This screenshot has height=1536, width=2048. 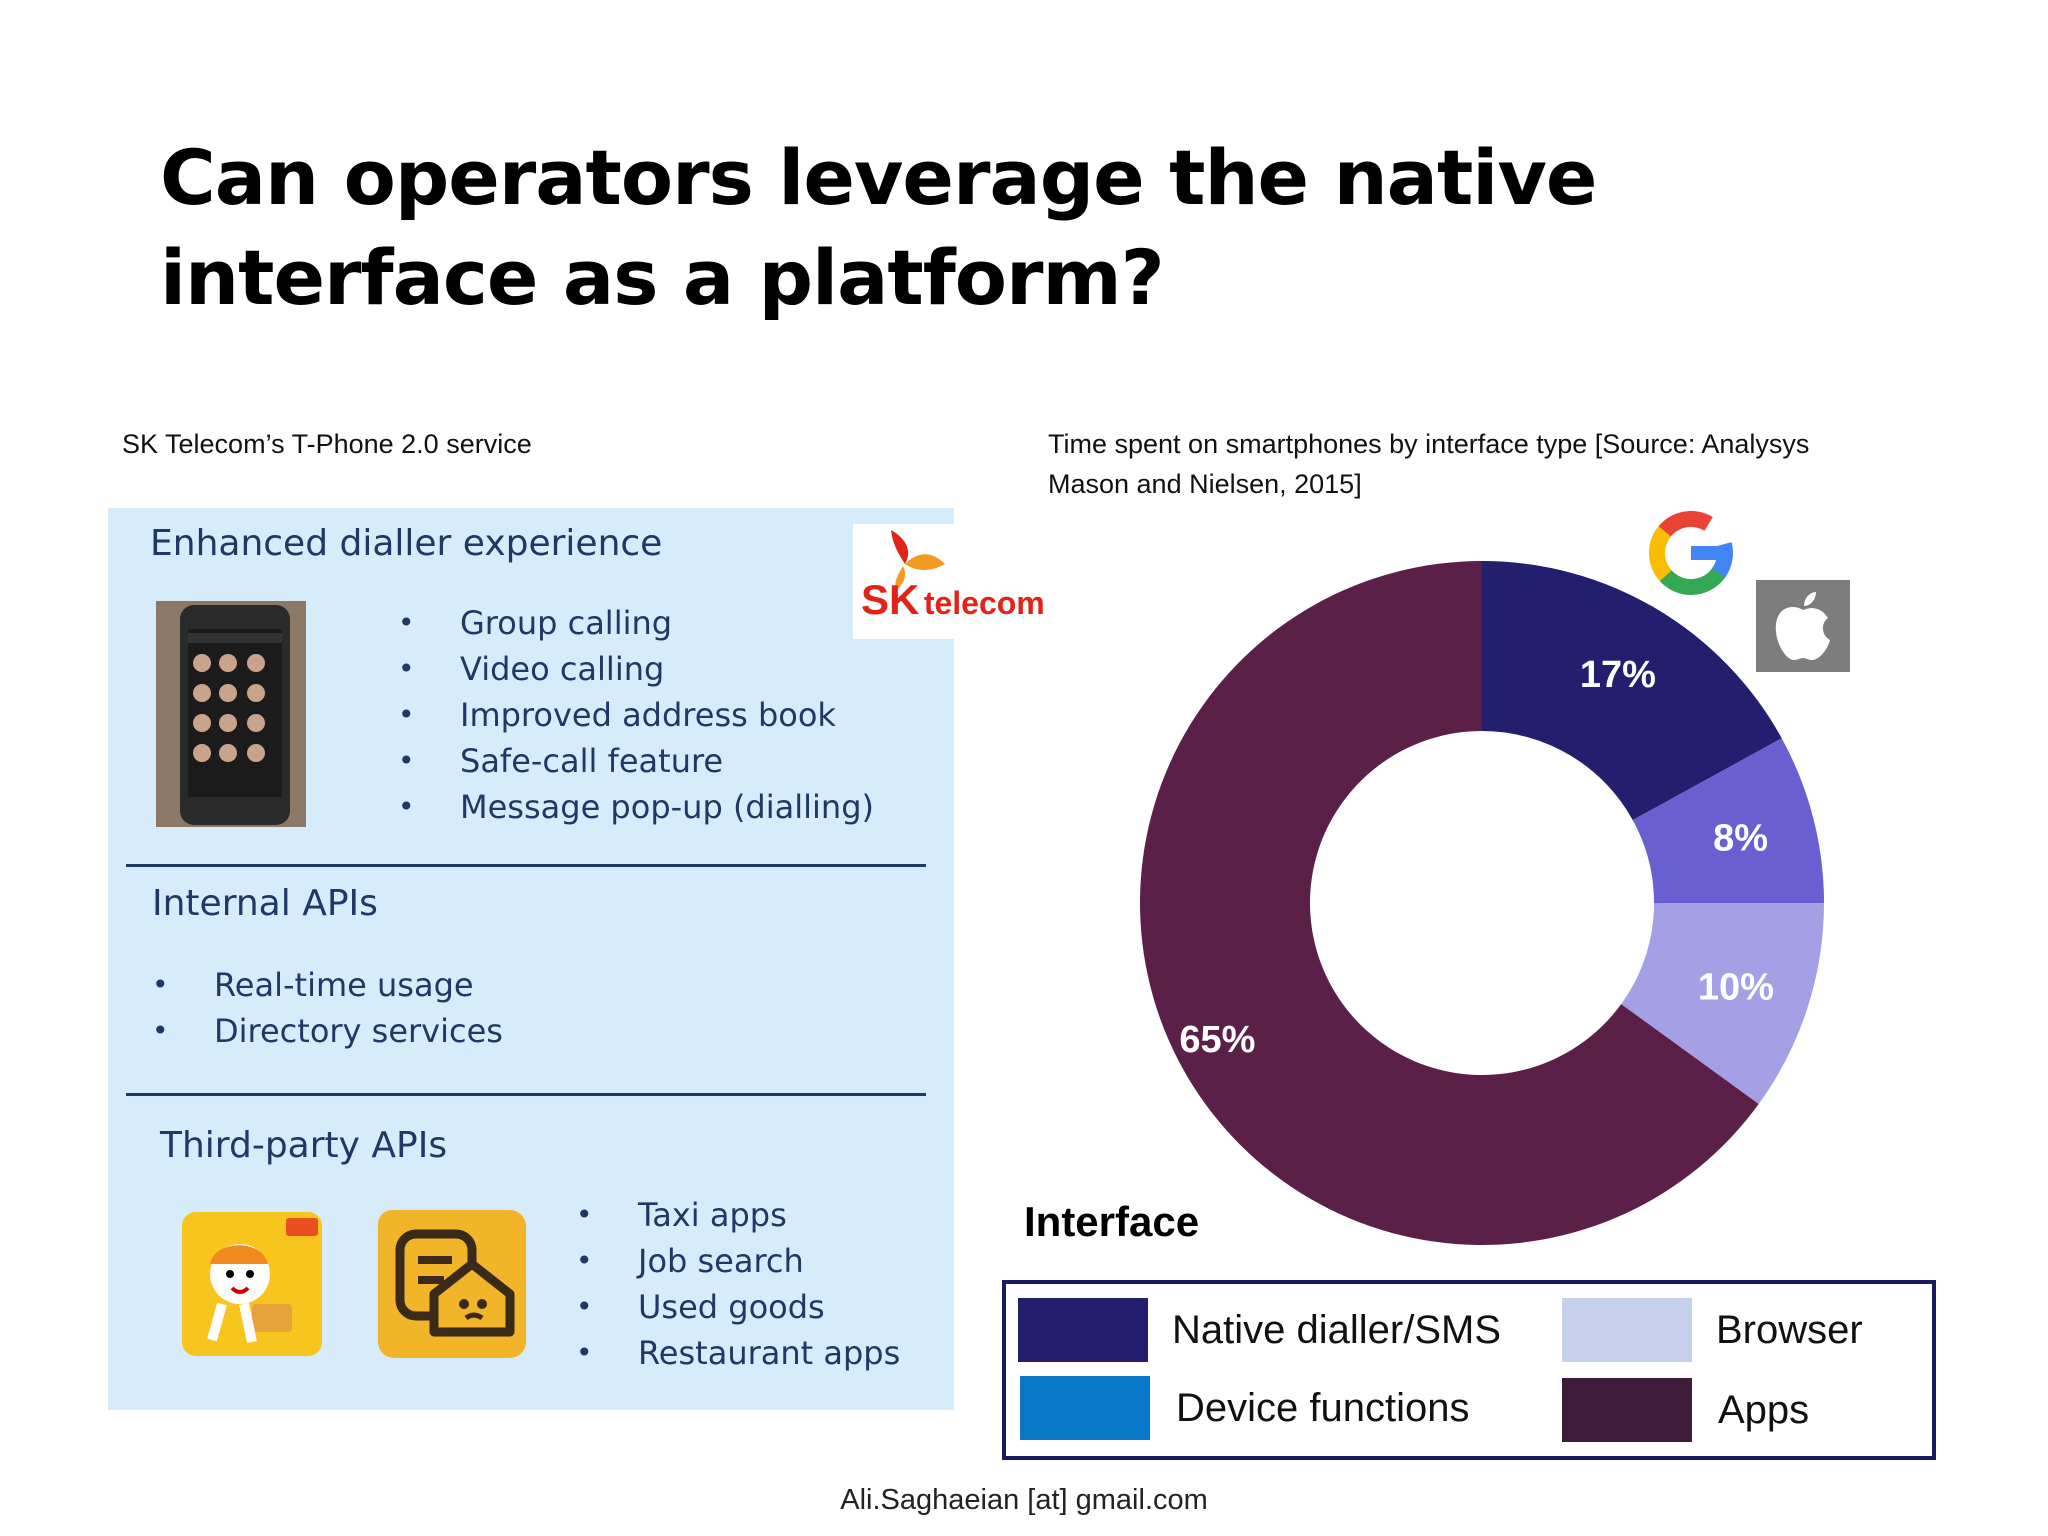 I want to click on data-label-device-functions: 8%, so click(x=1740, y=839).